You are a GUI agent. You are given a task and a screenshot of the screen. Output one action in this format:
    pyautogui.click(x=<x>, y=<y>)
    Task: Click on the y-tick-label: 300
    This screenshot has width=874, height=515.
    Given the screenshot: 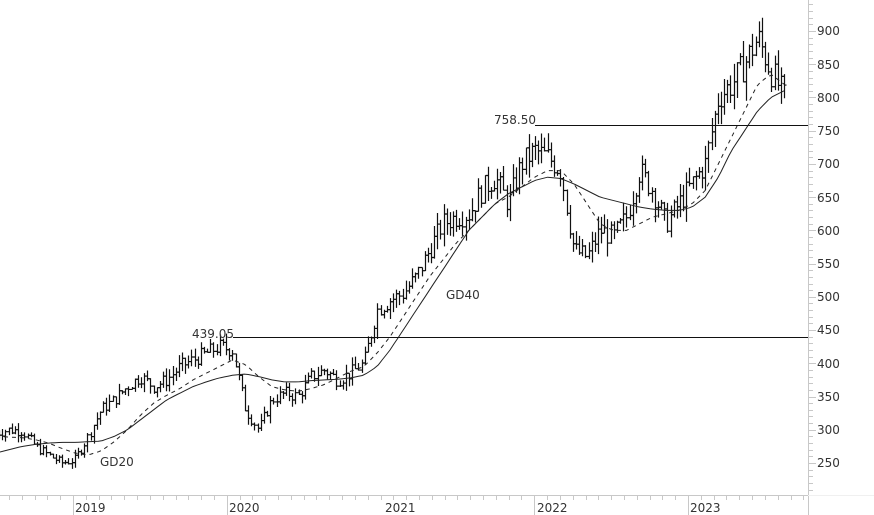 What is the action you would take?
    pyautogui.click(x=828, y=430)
    